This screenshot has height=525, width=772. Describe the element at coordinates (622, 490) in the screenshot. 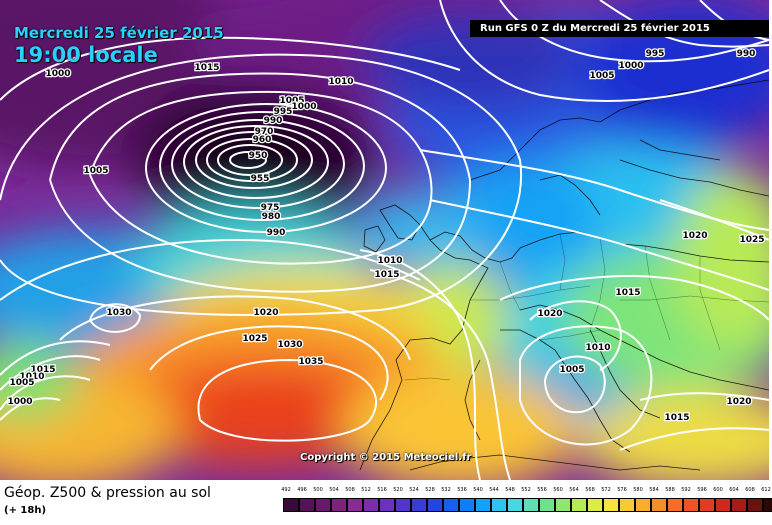

I see `legend-tick-label: 576` at that location.